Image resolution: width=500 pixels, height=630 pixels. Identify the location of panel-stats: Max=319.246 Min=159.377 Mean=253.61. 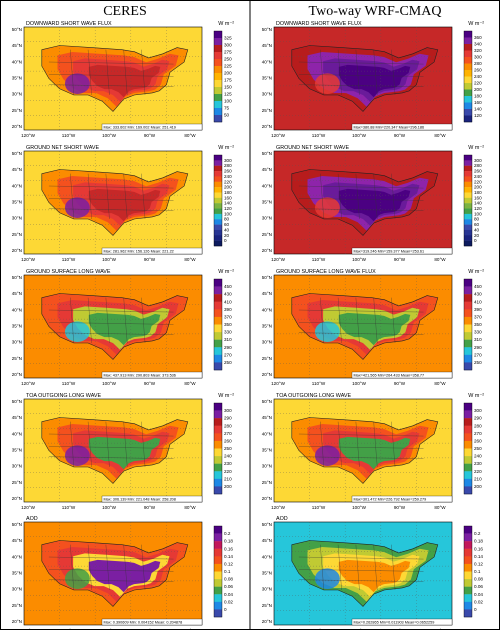
(389, 252).